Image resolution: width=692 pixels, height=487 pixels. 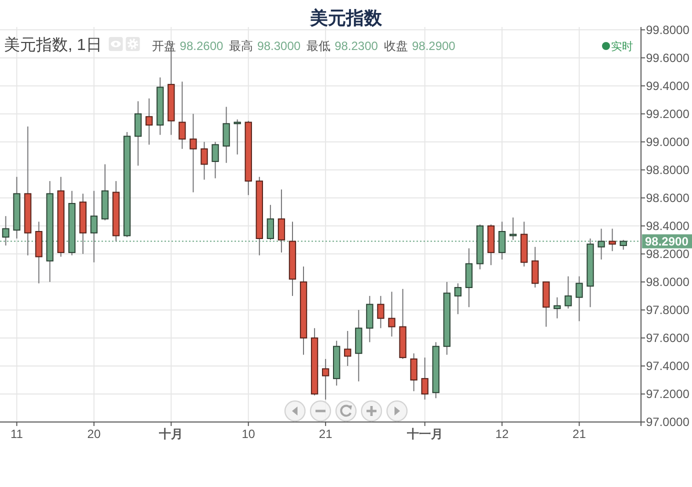 I want to click on y-tick-label: 99.8000, so click(x=668, y=29).